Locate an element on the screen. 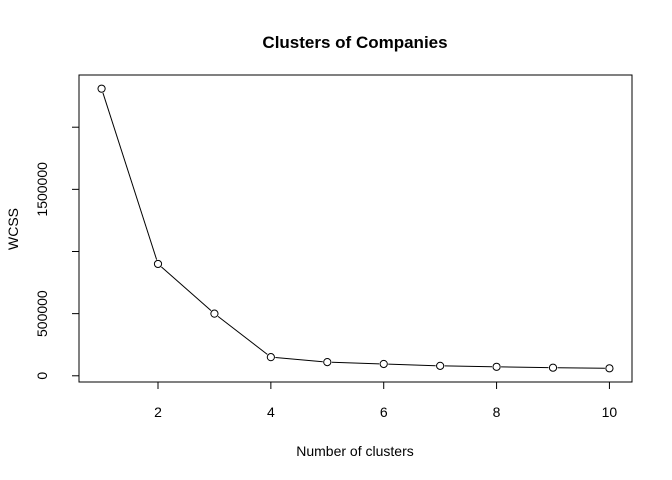 The width and height of the screenshot is (672, 480). x-tick-label: 6 is located at coordinates (384, 412).